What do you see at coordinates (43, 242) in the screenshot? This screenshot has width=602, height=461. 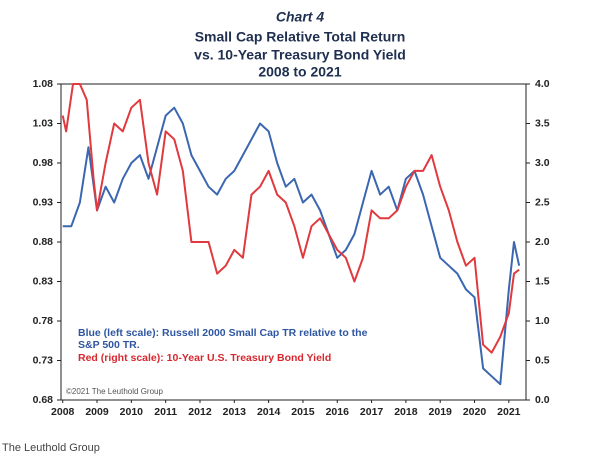 I see `y-tick-label: 0.88` at bounding box center [43, 242].